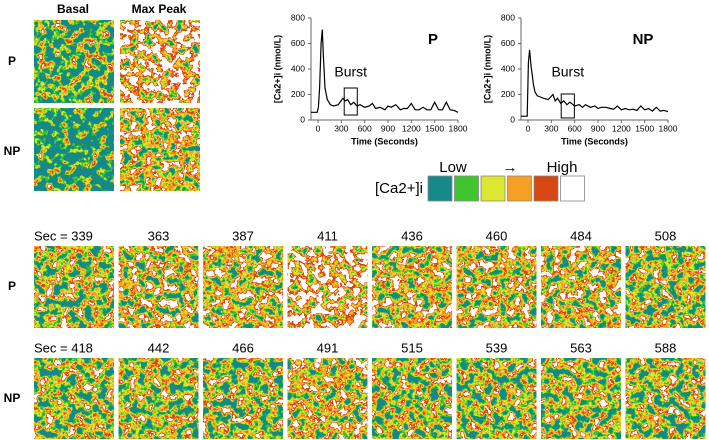 The height and width of the screenshot is (440, 709). What do you see at coordinates (399, 188) in the screenshot?
I see `legend-label: [Ca2+]i` at bounding box center [399, 188].